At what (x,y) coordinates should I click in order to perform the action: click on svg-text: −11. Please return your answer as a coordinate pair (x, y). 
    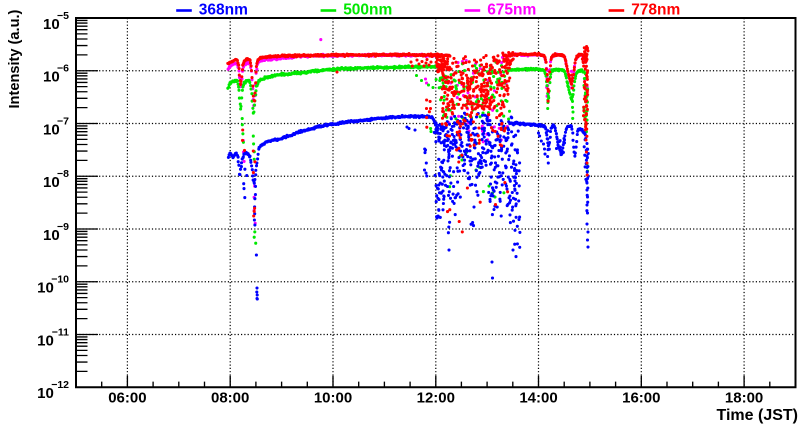
    Looking at the image, I should click on (60, 332).